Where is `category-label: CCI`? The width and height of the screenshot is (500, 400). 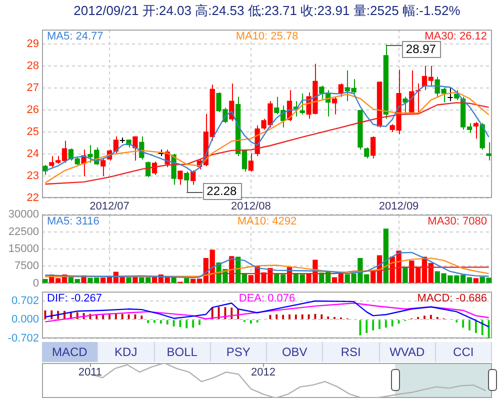
category-label: CCI is located at coordinates (464, 352).